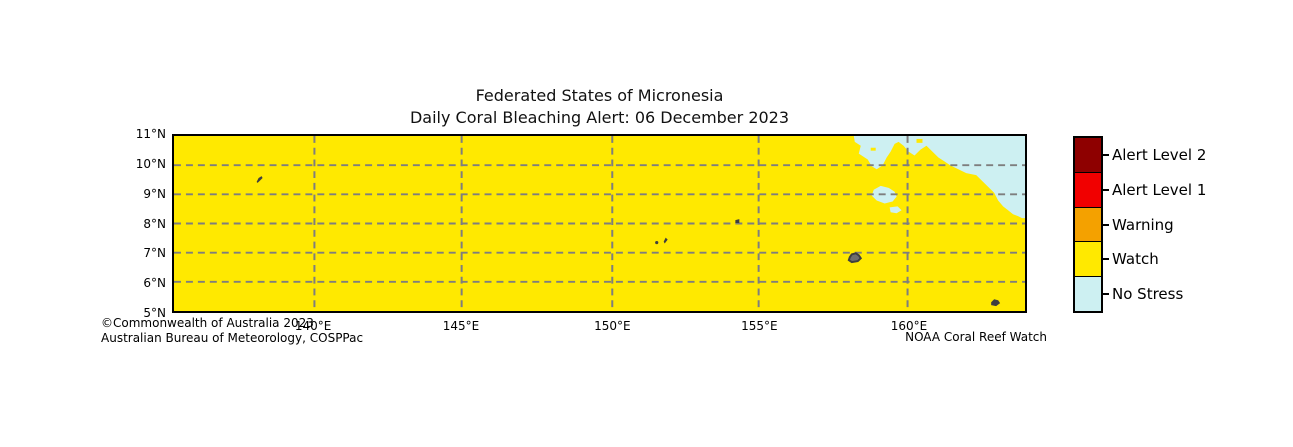 The width and height of the screenshot is (1293, 447). What do you see at coordinates (996, 303) in the screenshot?
I see `small-island` at bounding box center [996, 303].